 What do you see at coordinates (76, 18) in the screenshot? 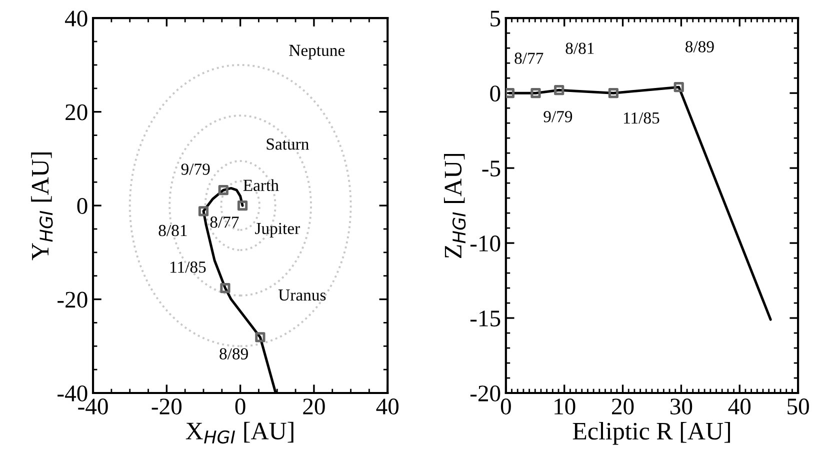
I see `y-tick-label: 40` at bounding box center [76, 18].